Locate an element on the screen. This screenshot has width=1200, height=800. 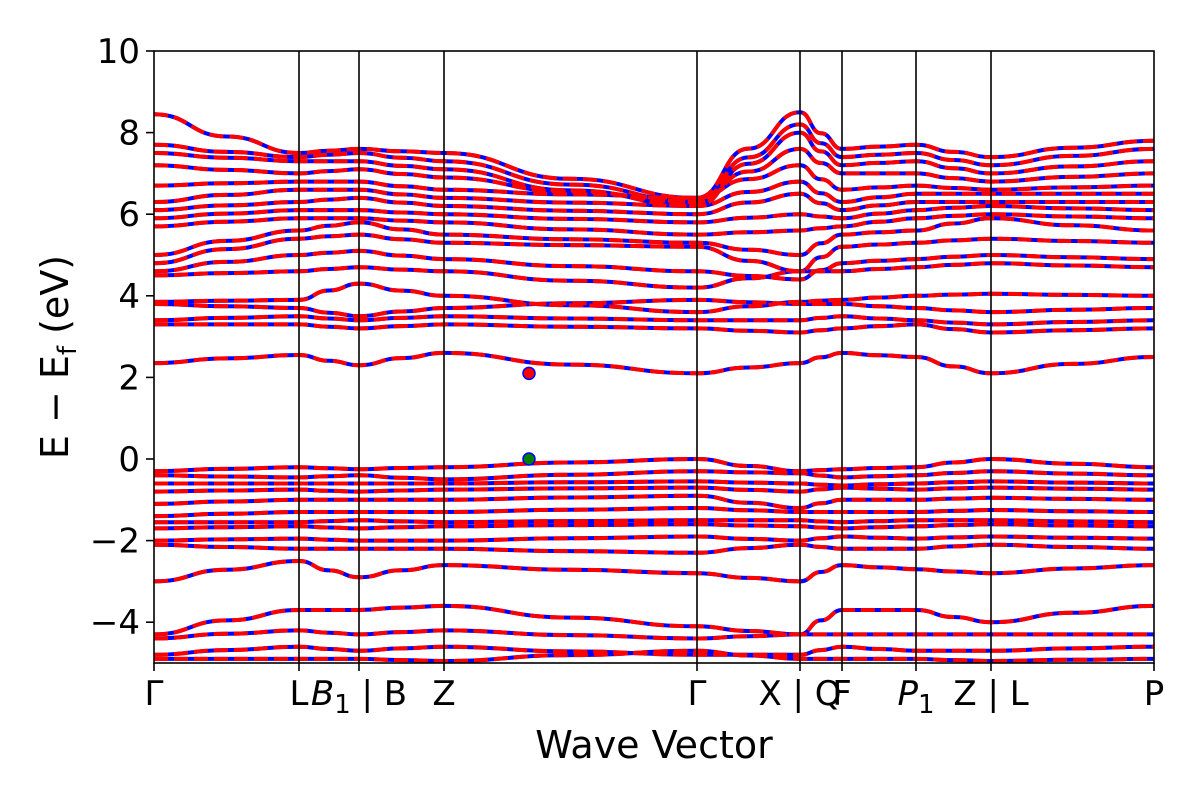
band-23-dashed is located at coordinates (654, 512).